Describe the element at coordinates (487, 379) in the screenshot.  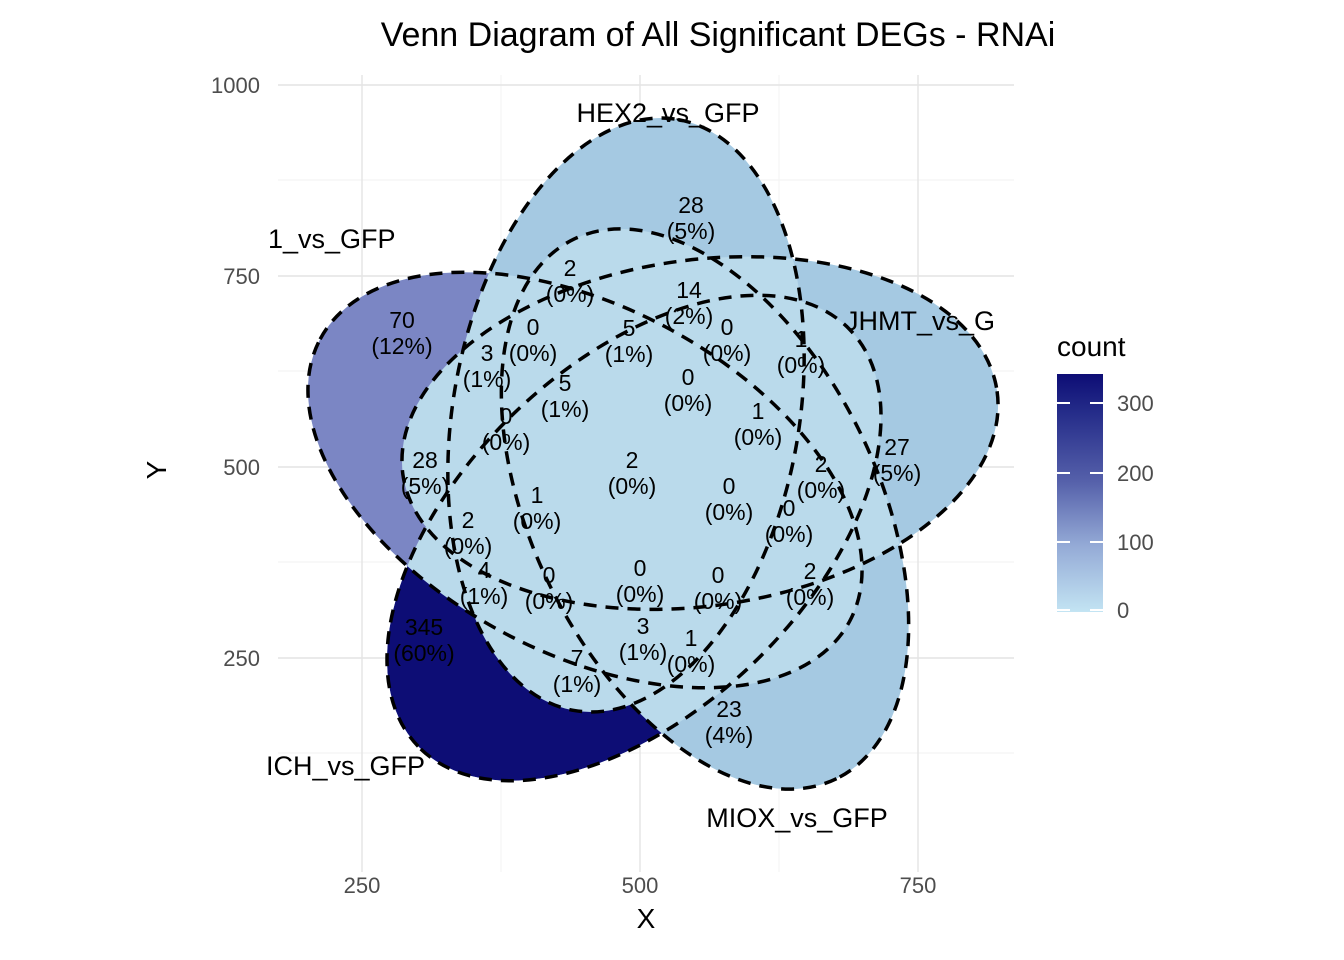
I see `venn-region-pct-11: (1%)` at that location.